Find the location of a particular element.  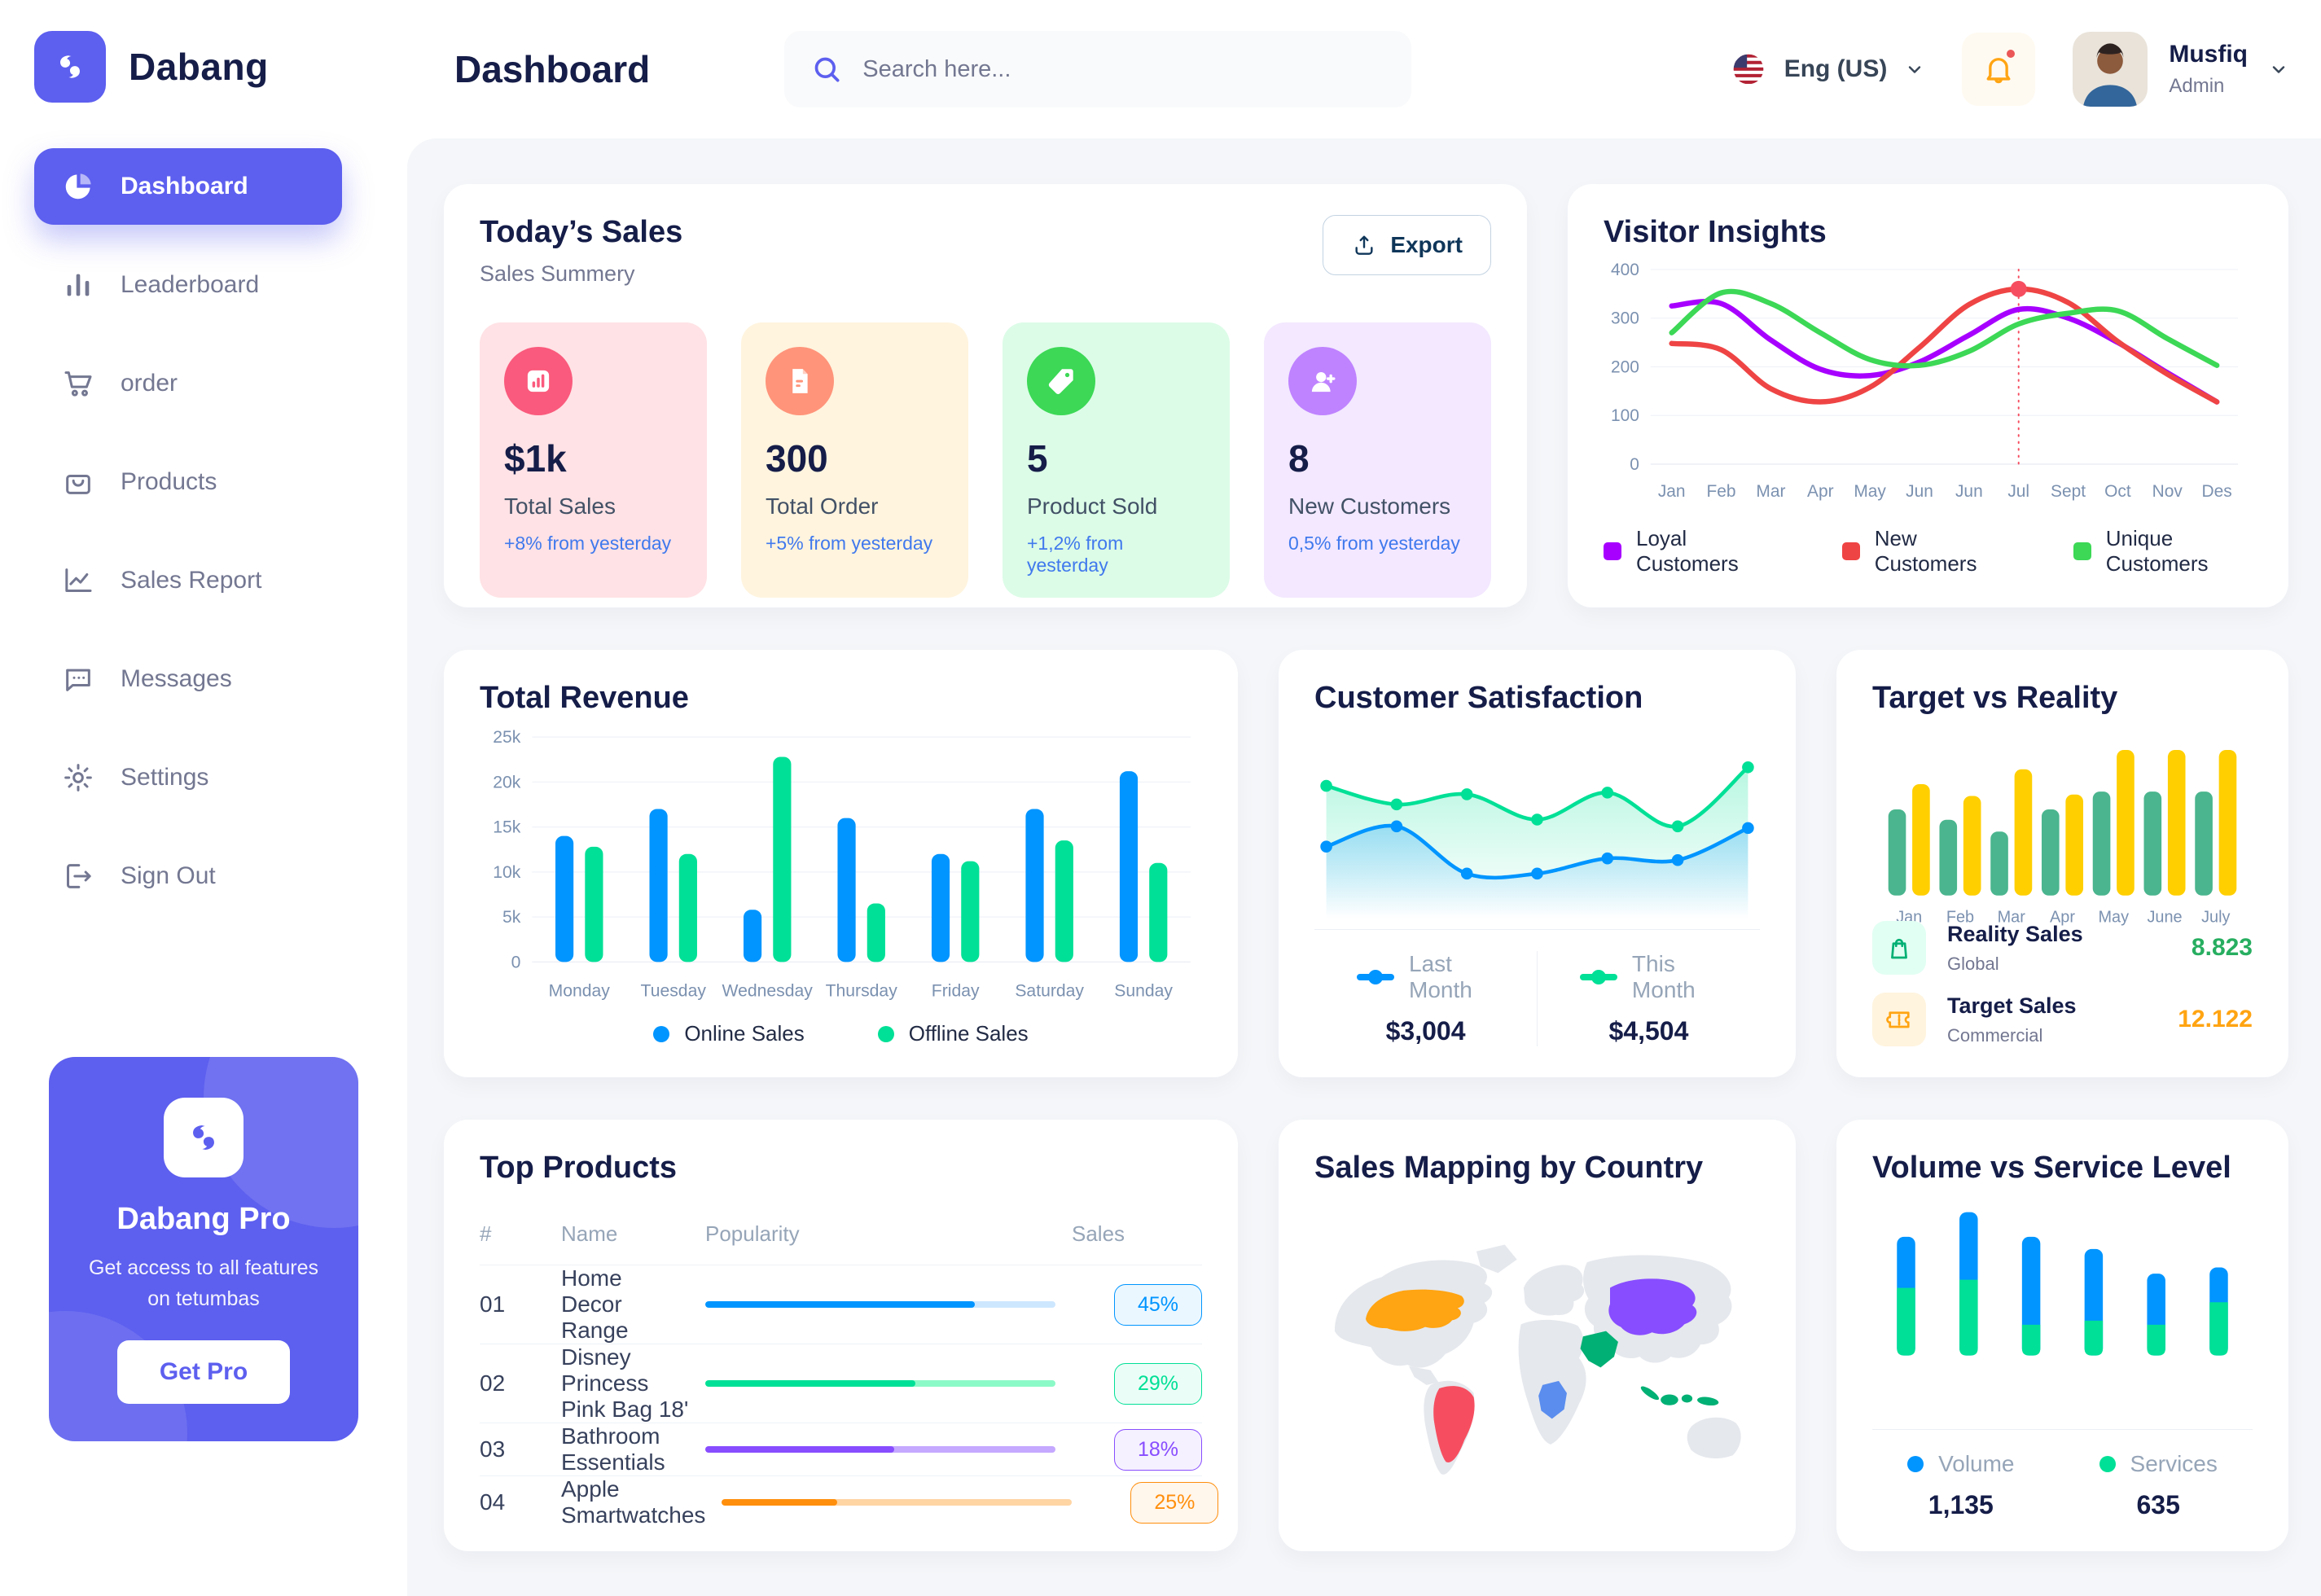

popularity-bar is located at coordinates (897, 1503).